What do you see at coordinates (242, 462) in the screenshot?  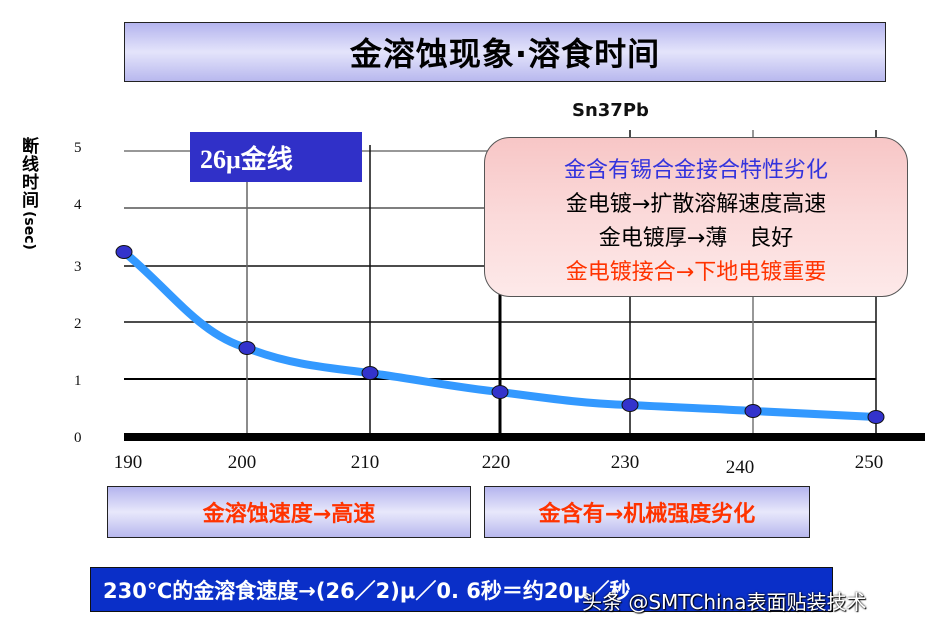 I see `x-tick-200: 200` at bounding box center [242, 462].